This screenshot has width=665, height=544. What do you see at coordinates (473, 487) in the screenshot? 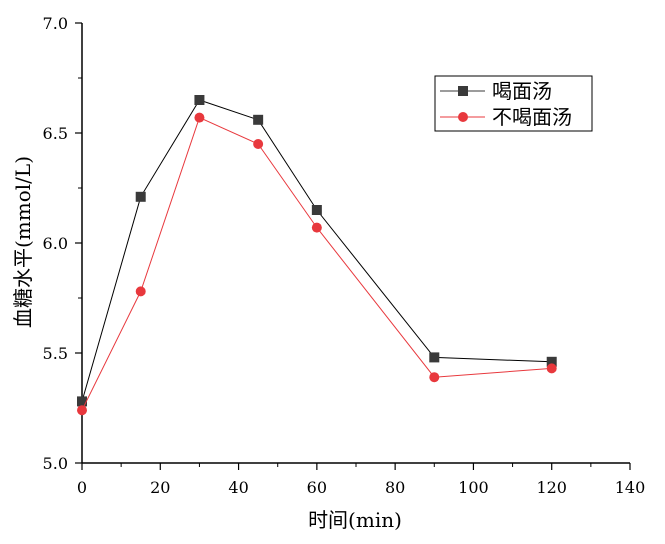
I see `x-tick-label: 100` at bounding box center [473, 487].